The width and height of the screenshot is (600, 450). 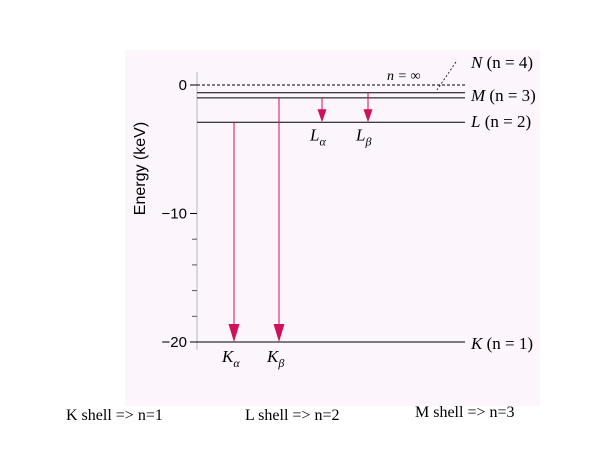 I want to click on y-axis-title: Energy (keV), so click(x=140, y=168).